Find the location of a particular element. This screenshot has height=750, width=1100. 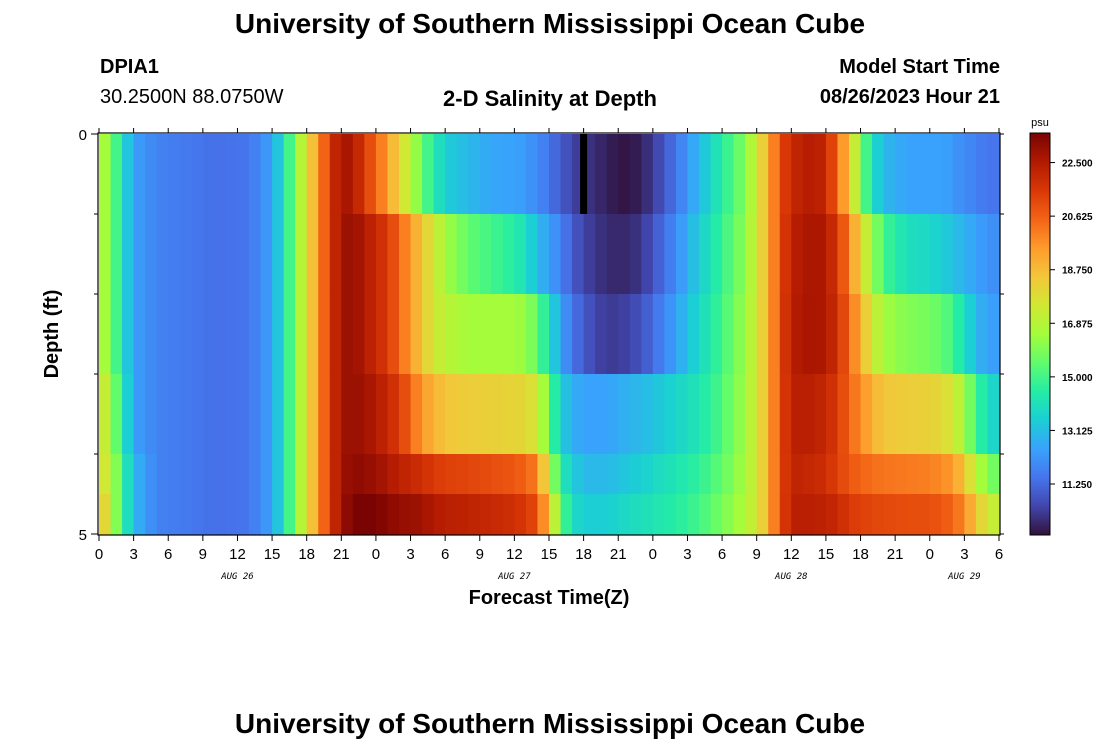

x-tick-label: 0 is located at coordinates (376, 554).